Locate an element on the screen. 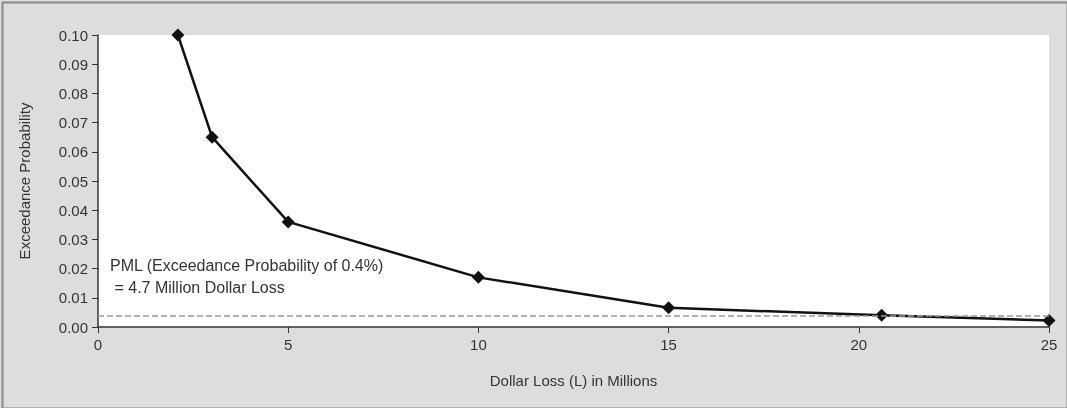  y-tick-label: 0.10 is located at coordinates (73, 35).